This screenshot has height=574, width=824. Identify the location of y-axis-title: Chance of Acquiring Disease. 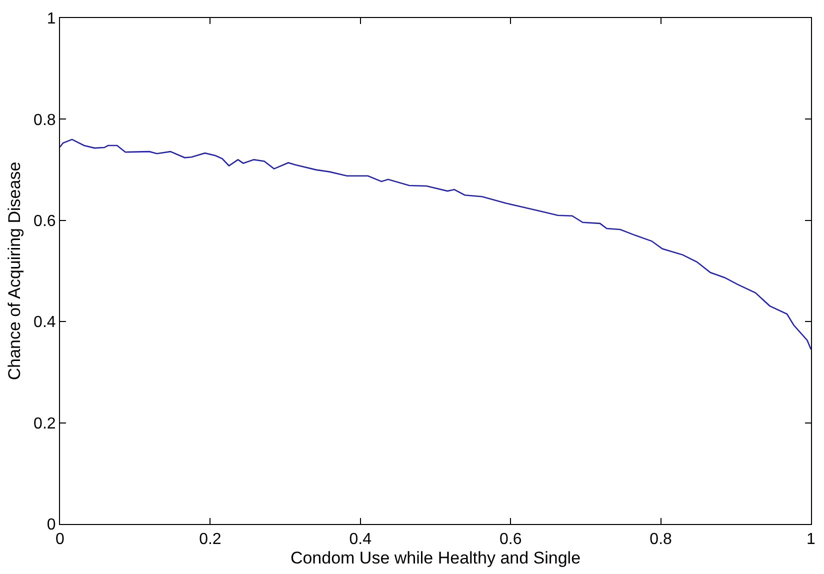
(14, 271).